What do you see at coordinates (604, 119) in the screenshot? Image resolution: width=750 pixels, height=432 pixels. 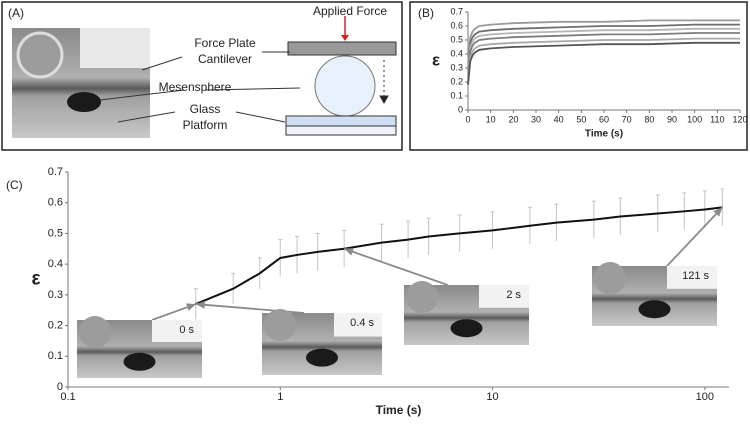 I see `x-tick-label: 60` at bounding box center [604, 119].